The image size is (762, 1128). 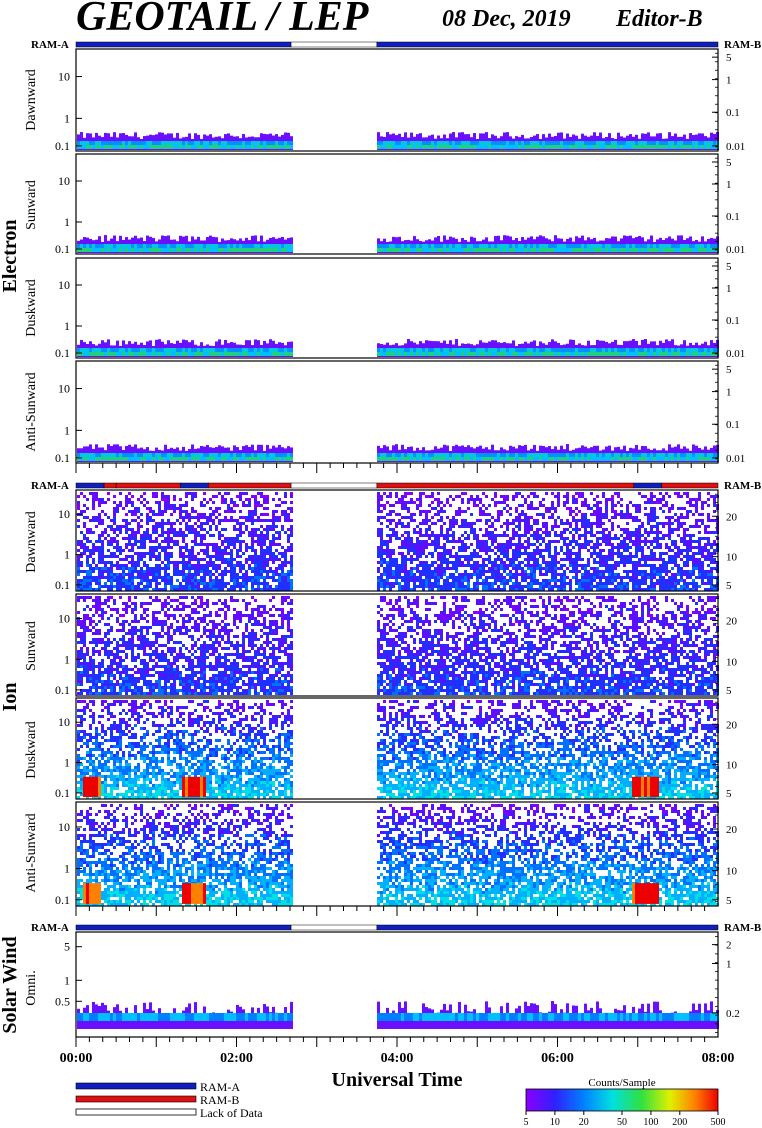 I want to click on right-tick-0-0-2: 0.1, so click(x=733, y=113).